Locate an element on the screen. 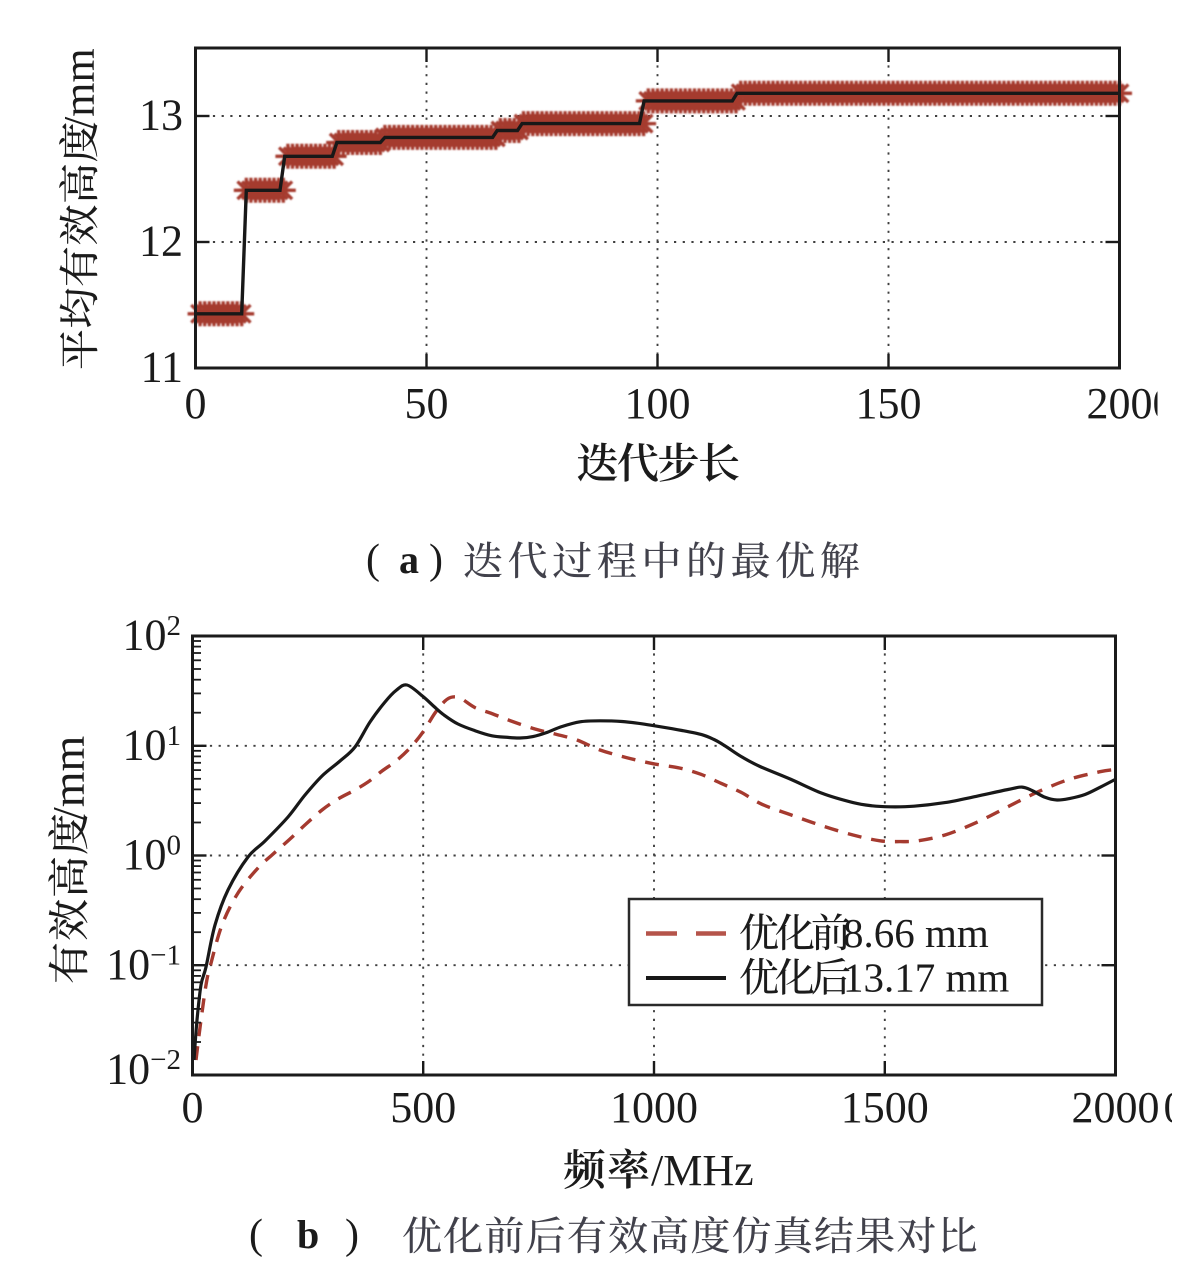  svg-text: 2000 is located at coordinates (1116, 1107).